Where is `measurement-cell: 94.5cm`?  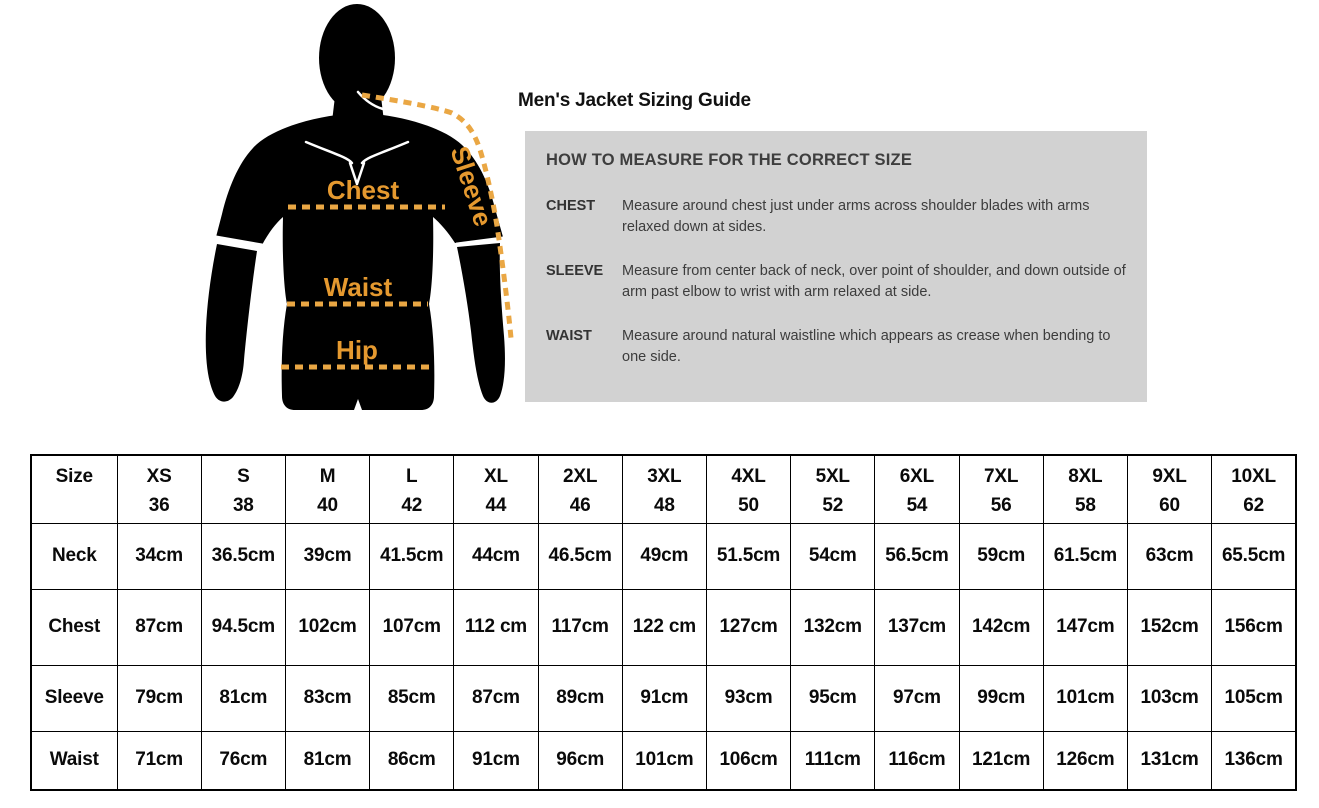
measurement-cell: 94.5cm is located at coordinates (243, 627).